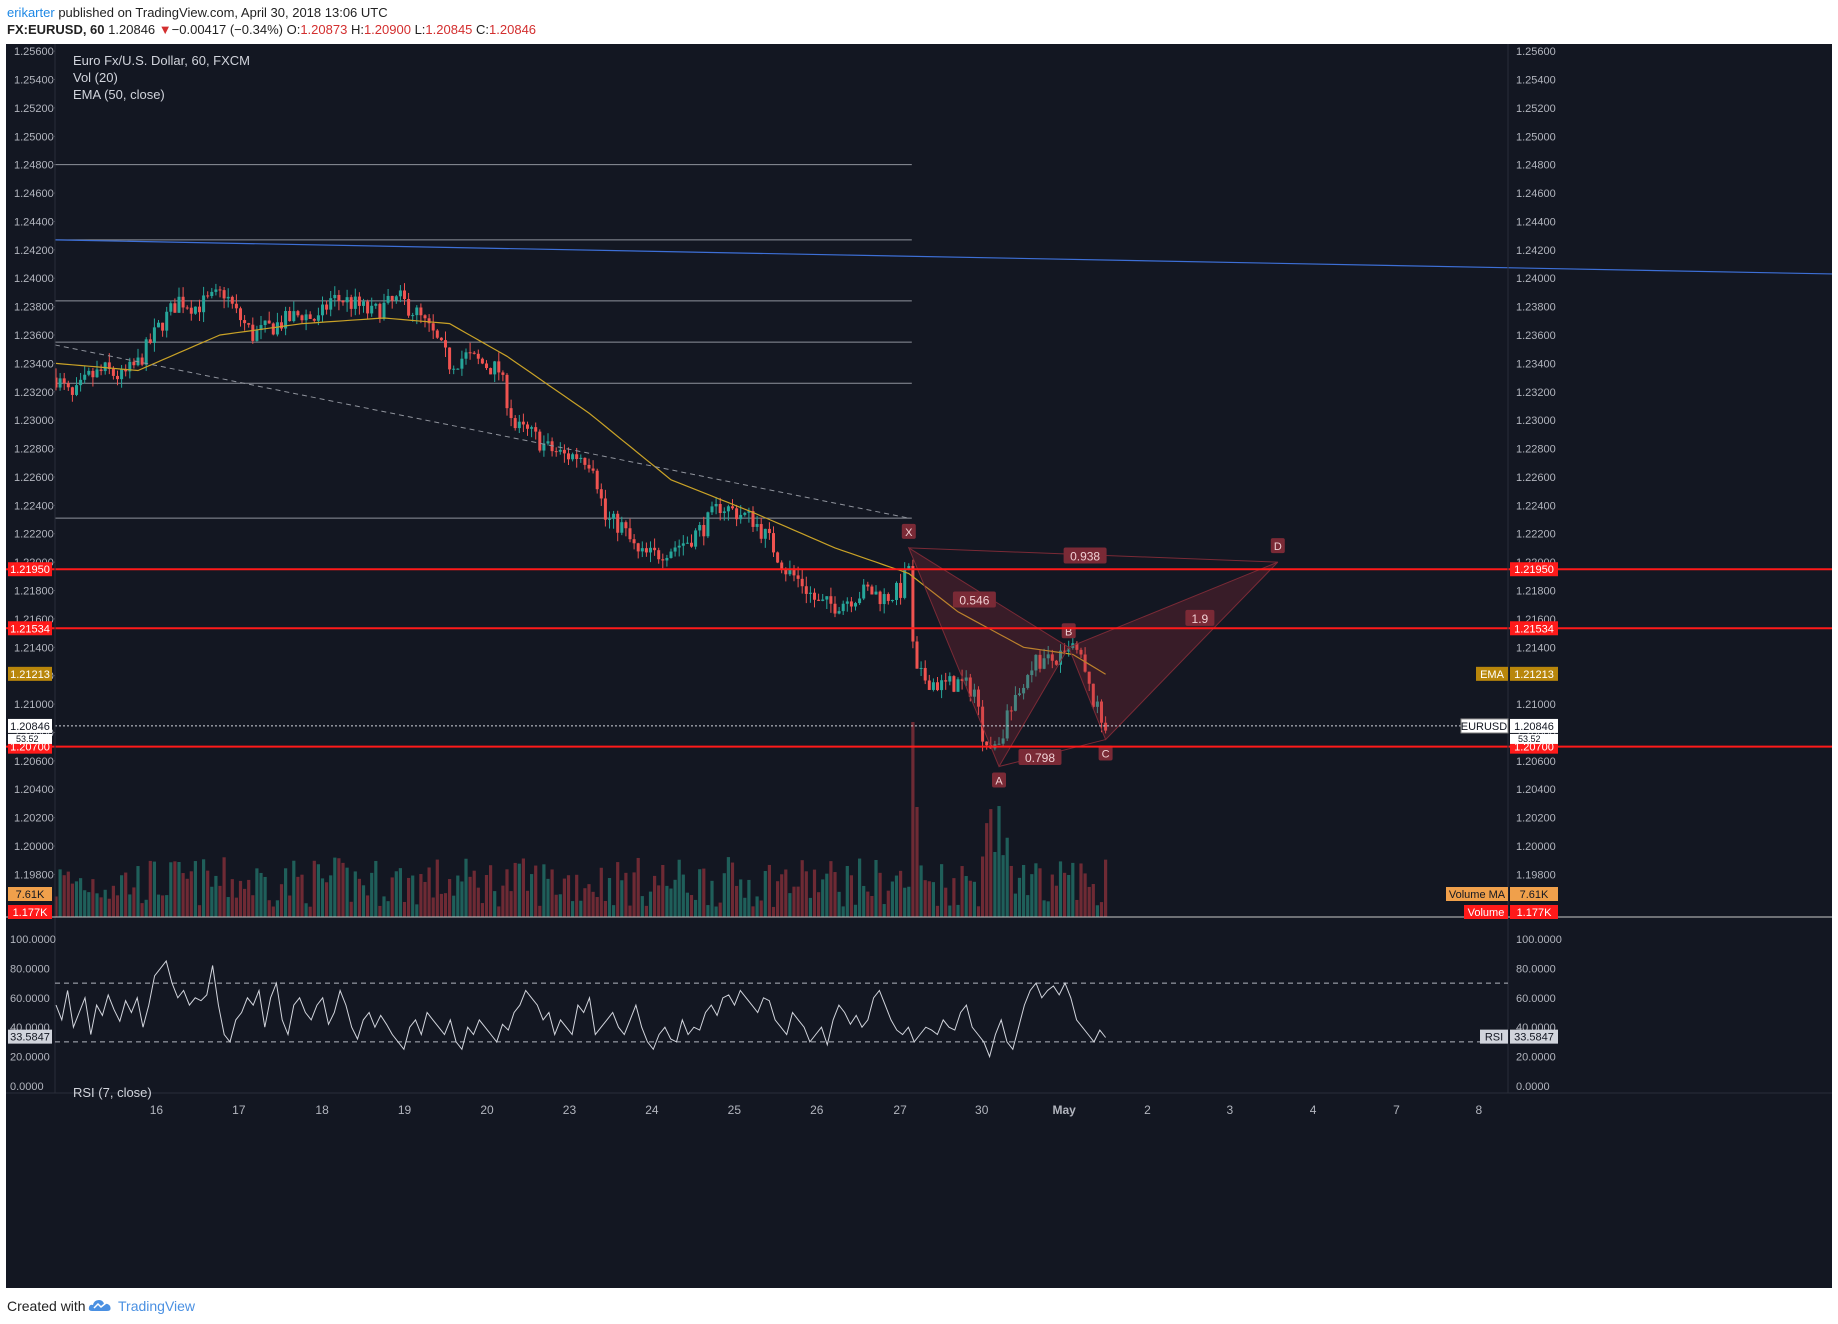  Describe the element at coordinates (34, 819) in the screenshot. I see `y-tick-left: 1.20200` at that location.